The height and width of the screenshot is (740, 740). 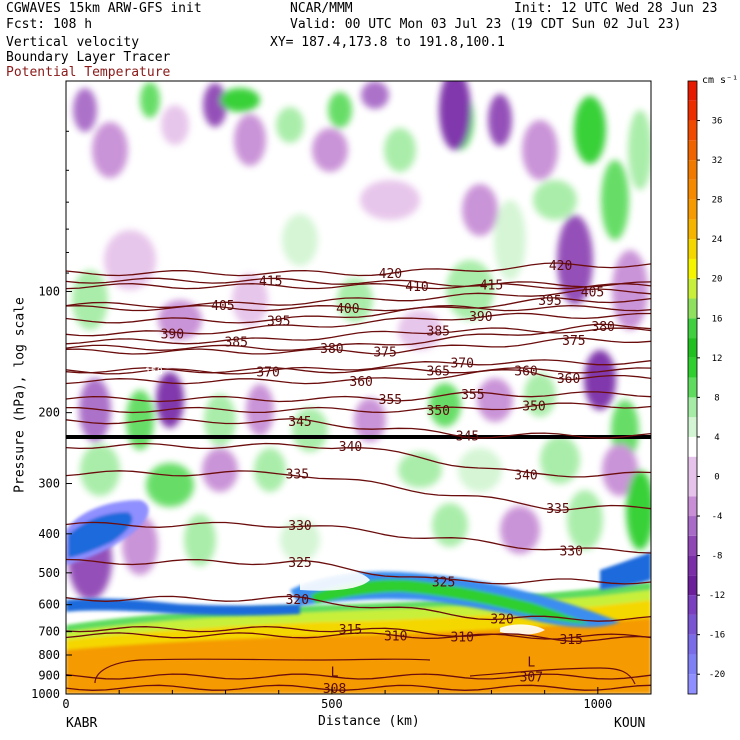 I want to click on model-title: CGWAVES 15km ARW-GFS init, so click(x=104, y=8).